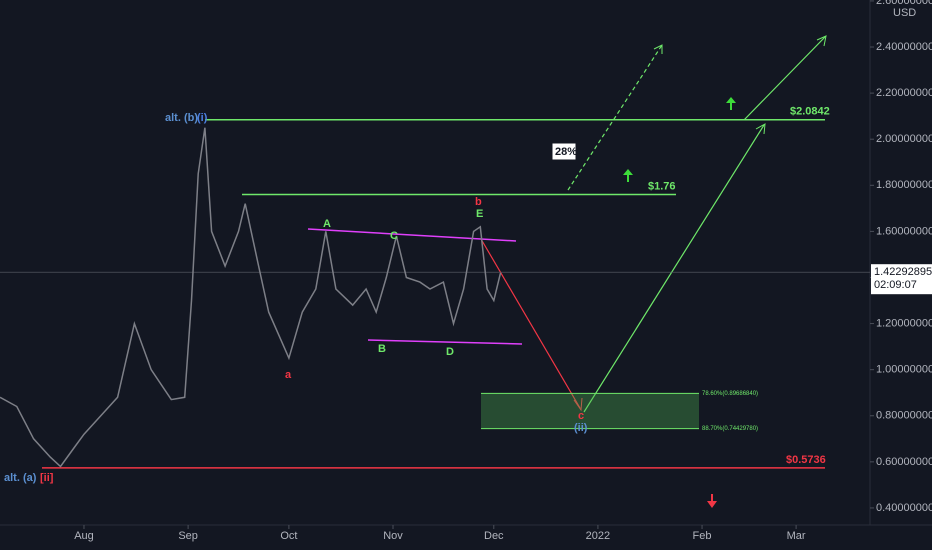  Describe the element at coordinates (581, 428) in the screenshot. I see `annotation: (ii)` at that location.